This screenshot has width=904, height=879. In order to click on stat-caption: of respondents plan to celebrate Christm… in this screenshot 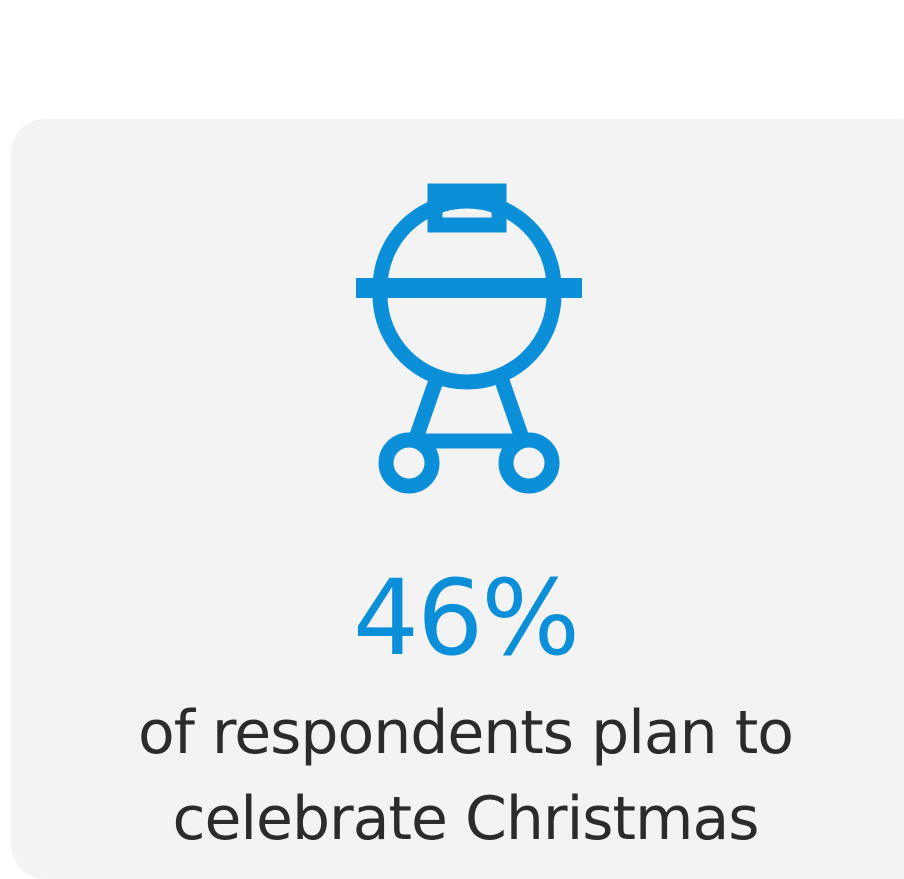, I will do `click(466, 776)`.